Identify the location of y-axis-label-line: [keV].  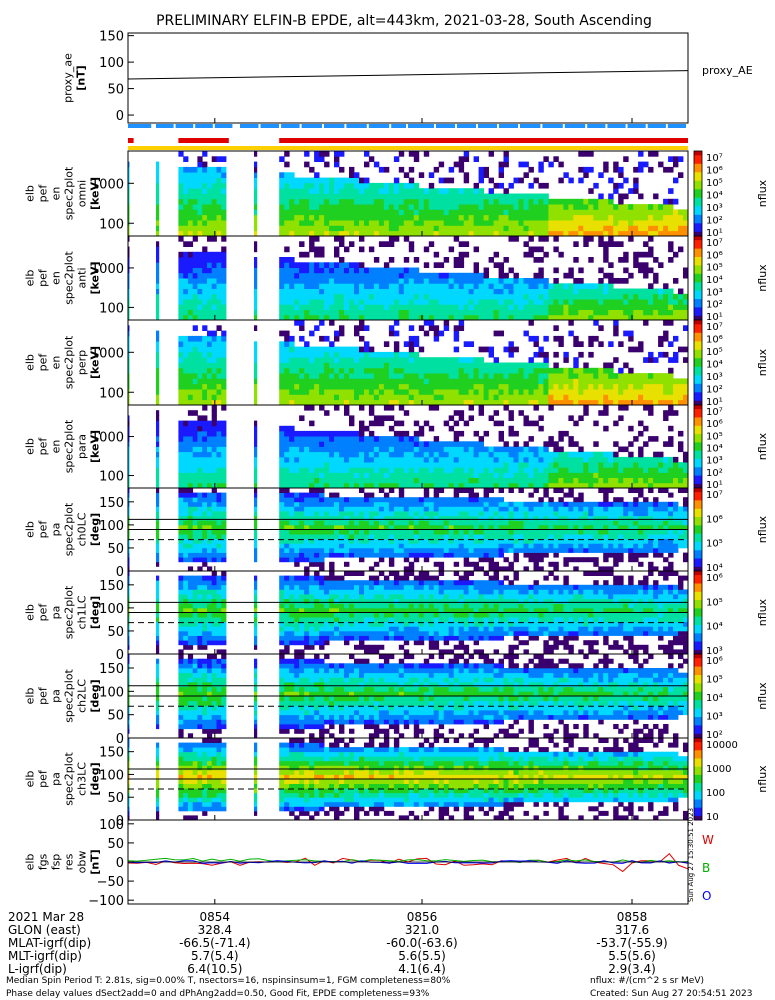
(95, 362).